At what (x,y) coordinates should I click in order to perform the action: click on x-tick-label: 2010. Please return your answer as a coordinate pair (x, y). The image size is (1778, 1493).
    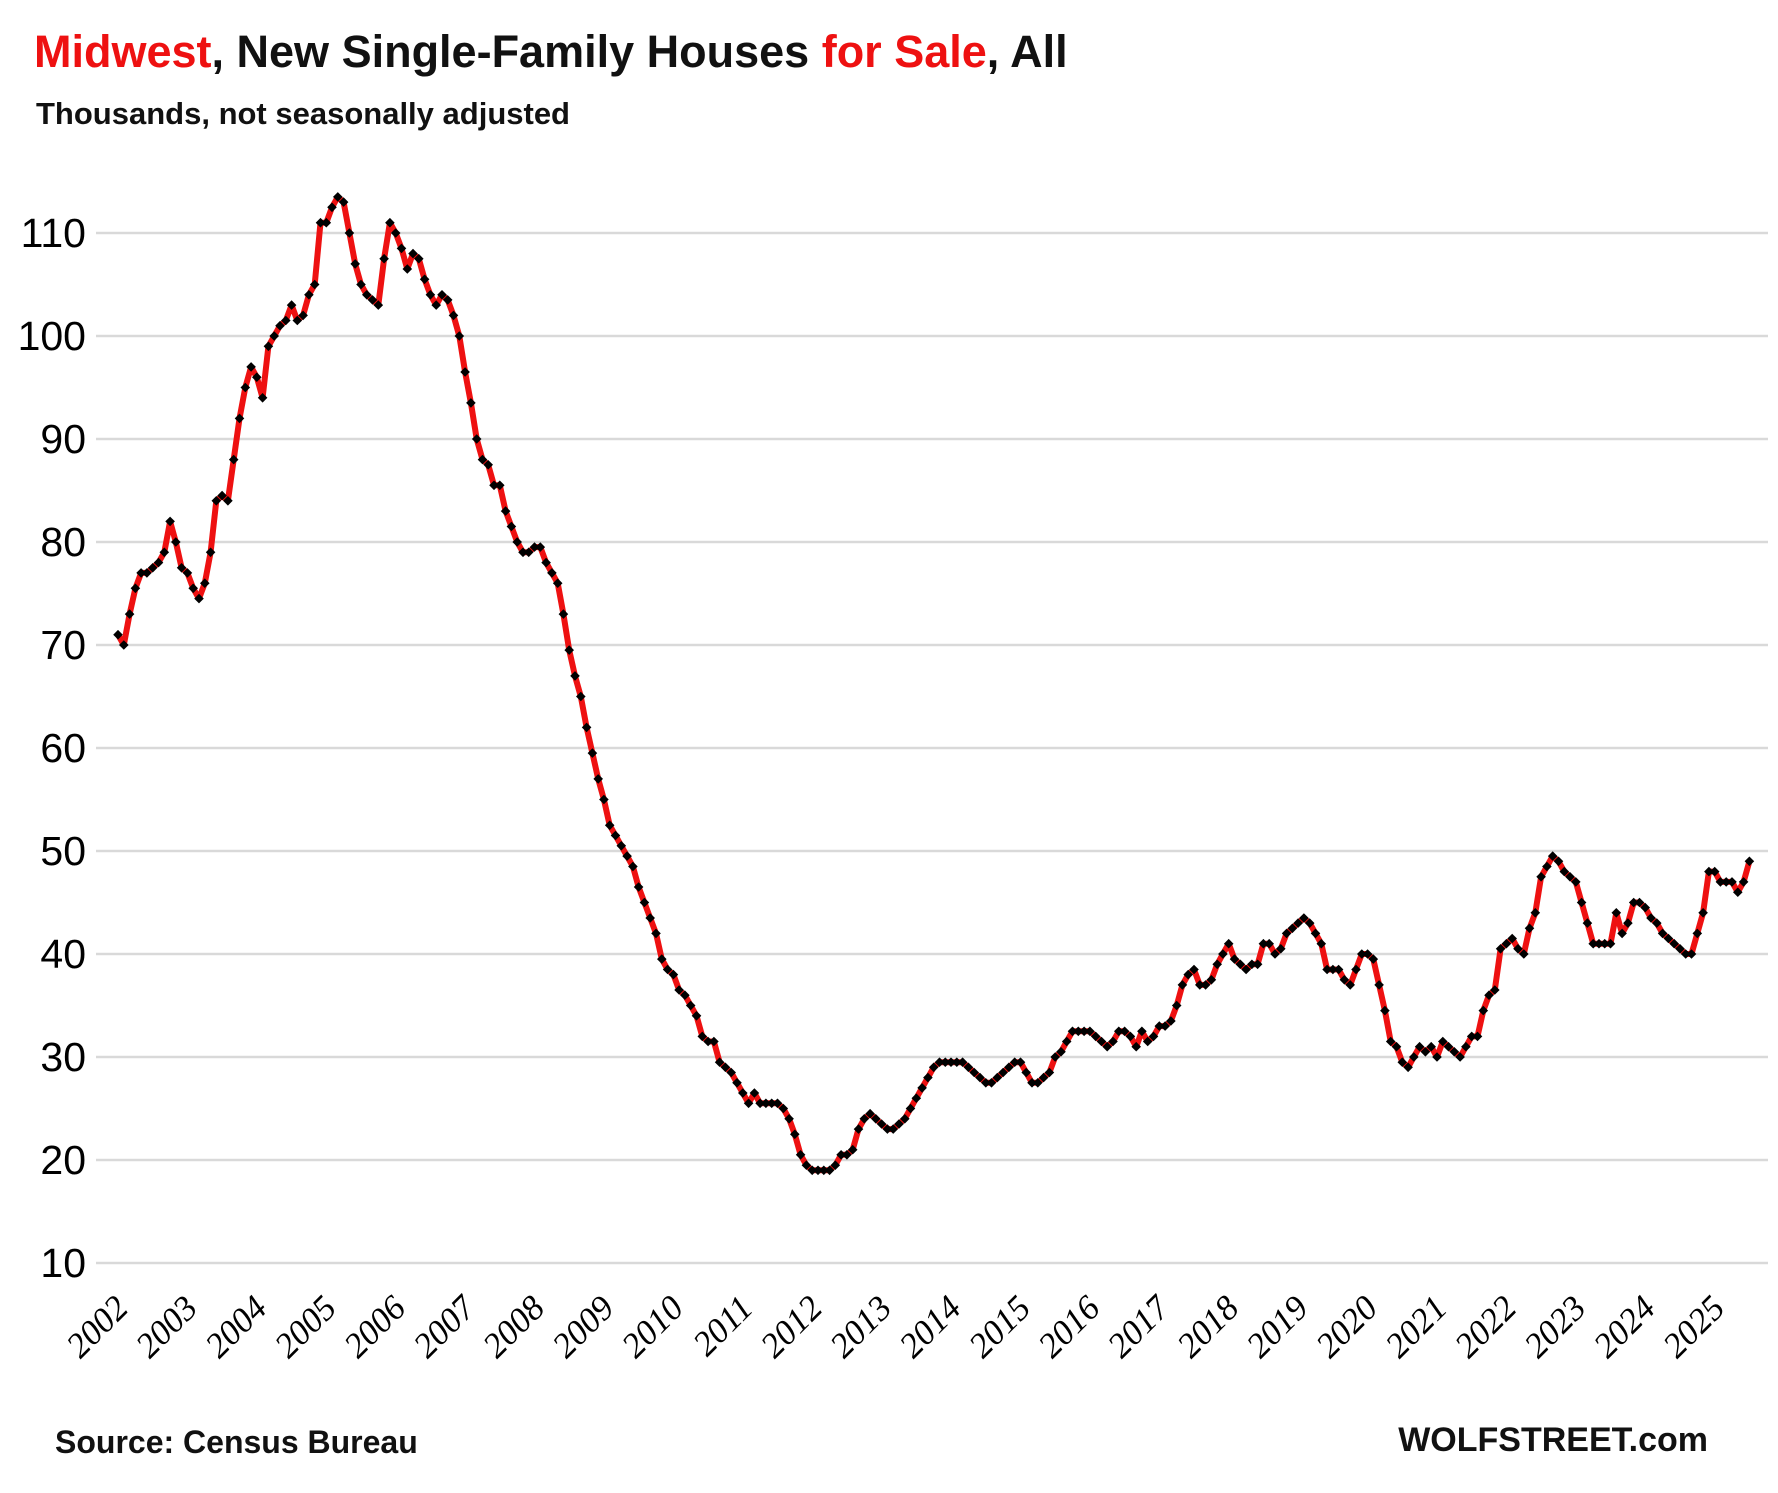
    Looking at the image, I should click on (652, 1326).